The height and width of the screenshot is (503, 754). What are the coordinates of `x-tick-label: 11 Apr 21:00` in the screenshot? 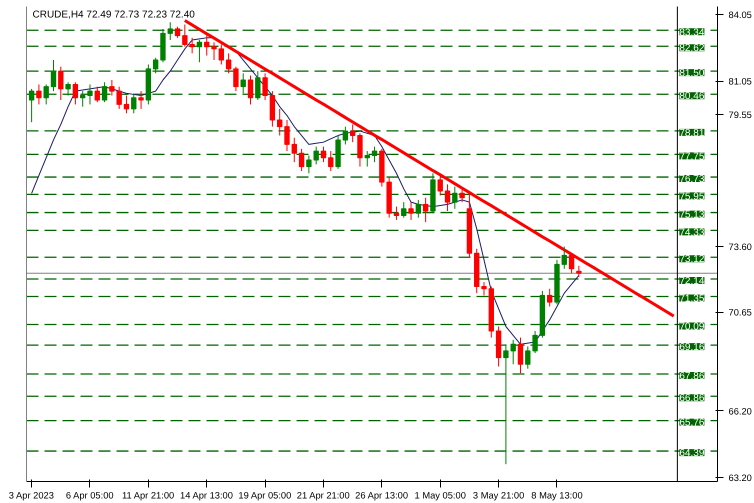 It's located at (148, 495).